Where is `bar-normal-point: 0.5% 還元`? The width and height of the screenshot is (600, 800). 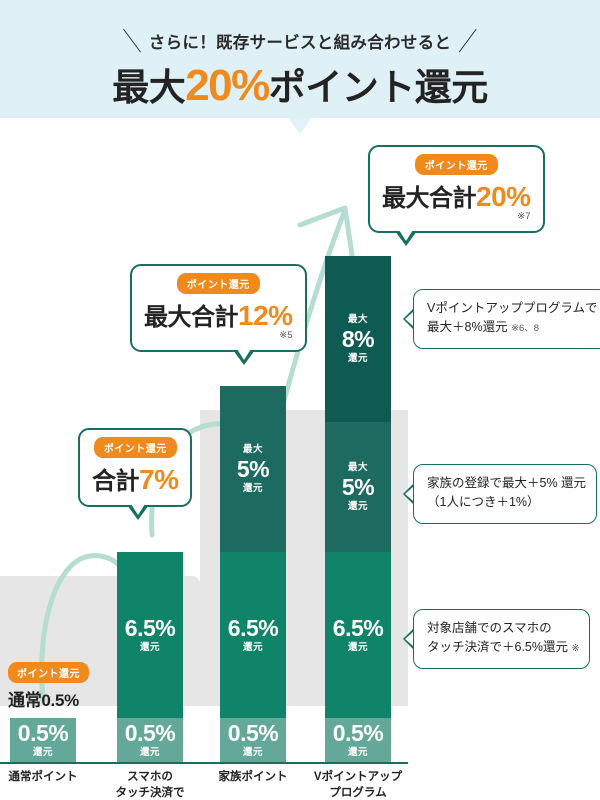 bar-normal-point: 0.5% 還元 is located at coordinates (43, 740).